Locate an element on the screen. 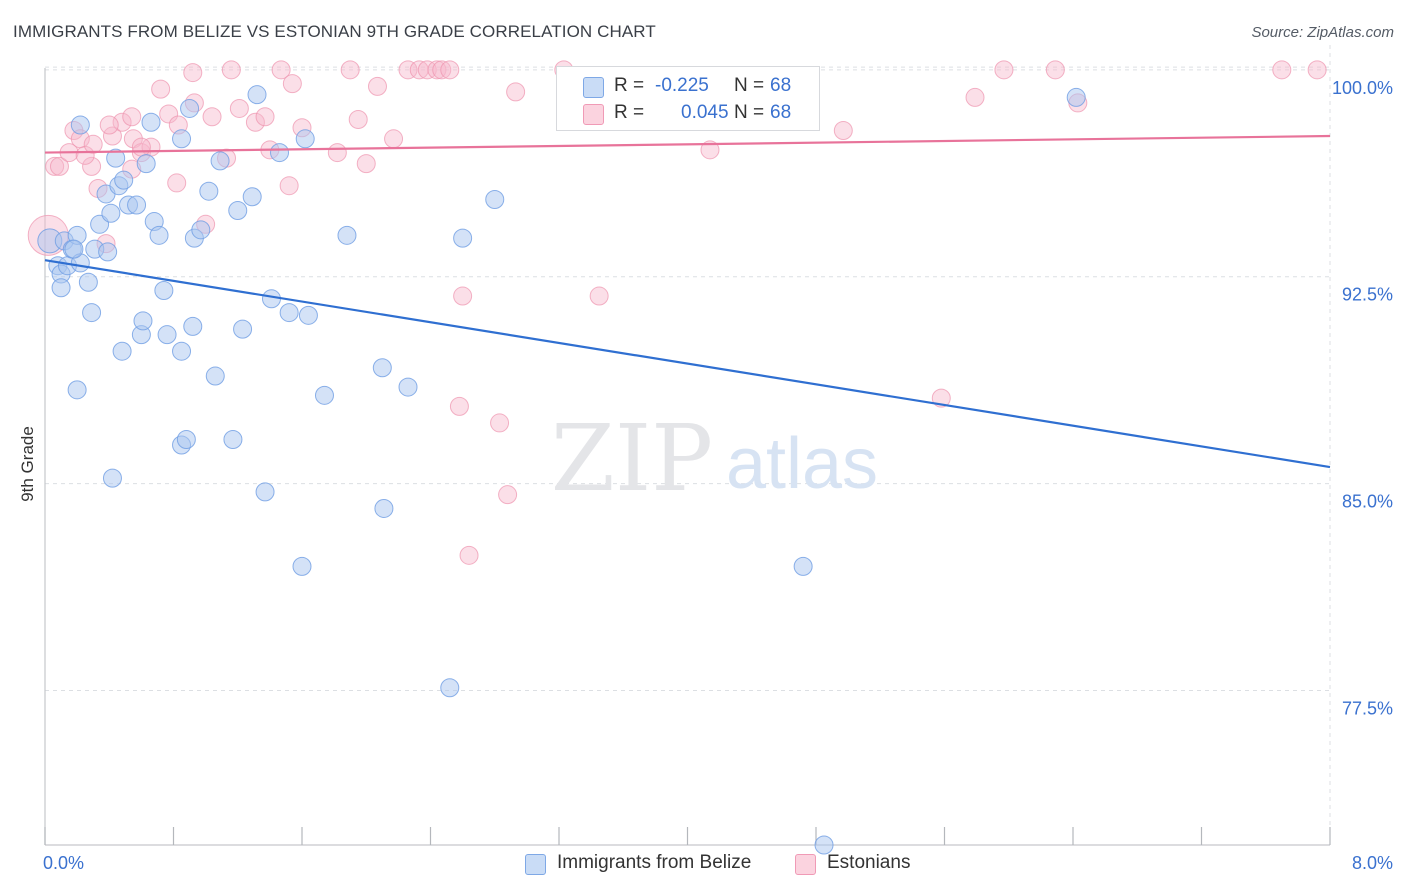 This screenshot has height=892, width=1406. y-tick-label: 92.5% is located at coordinates (1367, 295).